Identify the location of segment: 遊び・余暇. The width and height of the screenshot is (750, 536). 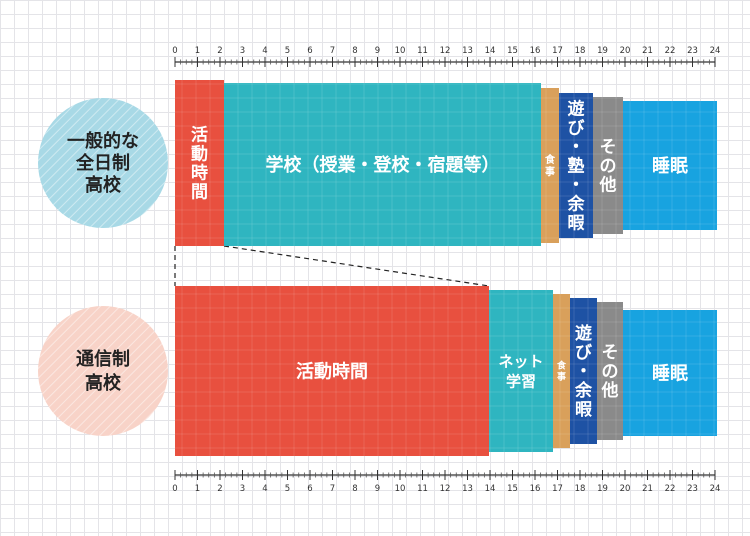
(583, 371).